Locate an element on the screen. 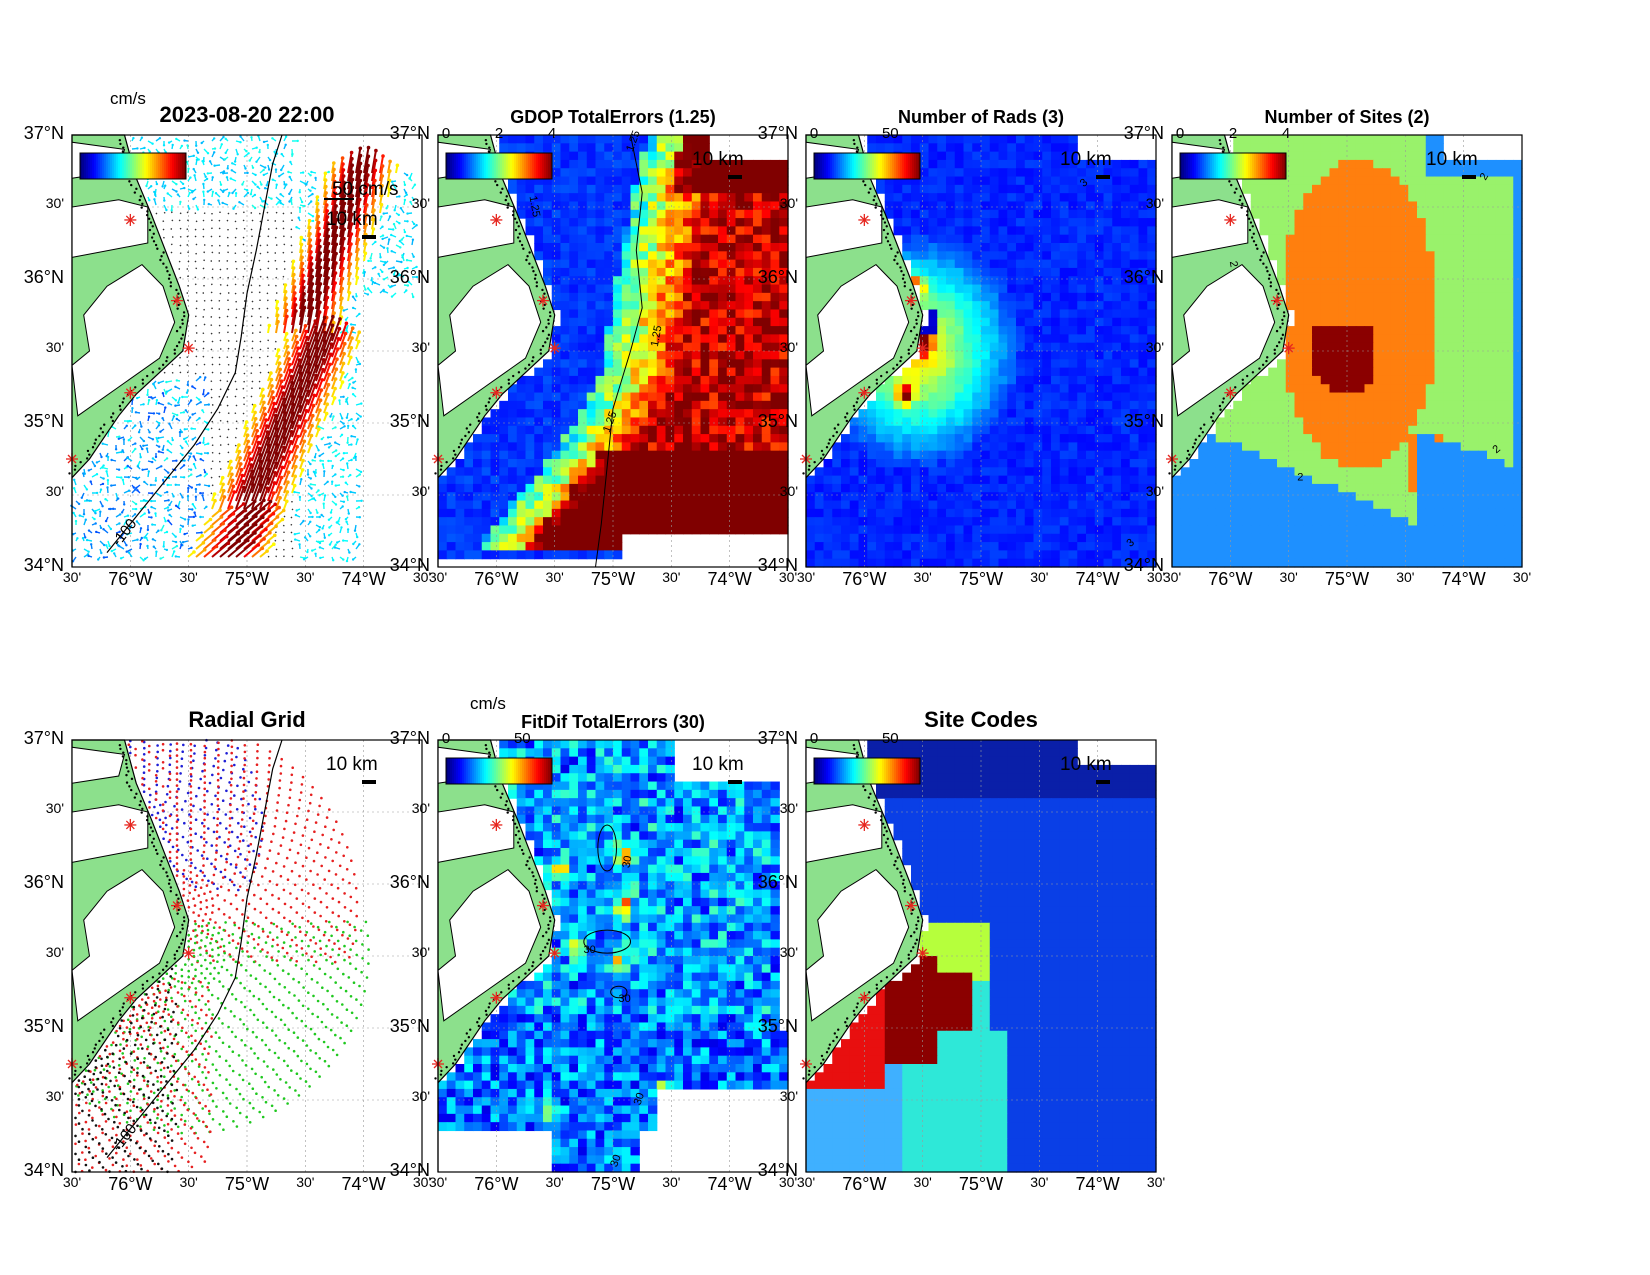 Image resolution: width=1650 pixels, height=1275 pixels. map-canvas: -100 is located at coordinates (244, 351).